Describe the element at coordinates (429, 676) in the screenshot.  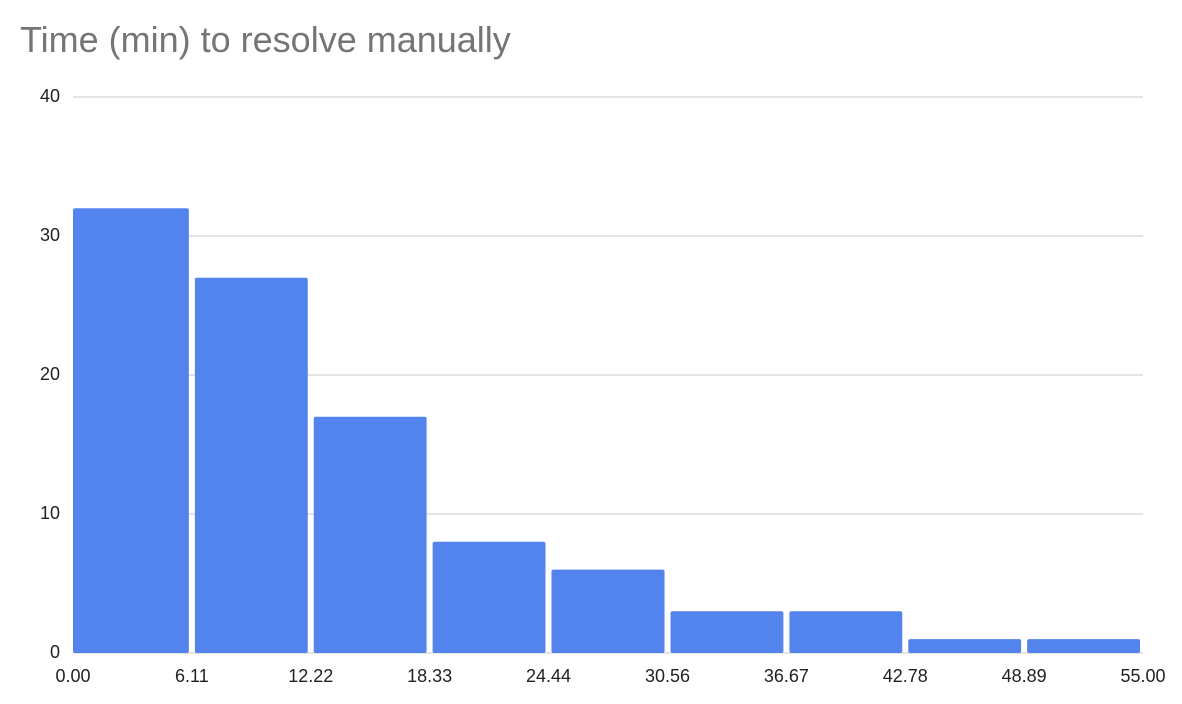
I see `x-tick-label: 18.33` at that location.